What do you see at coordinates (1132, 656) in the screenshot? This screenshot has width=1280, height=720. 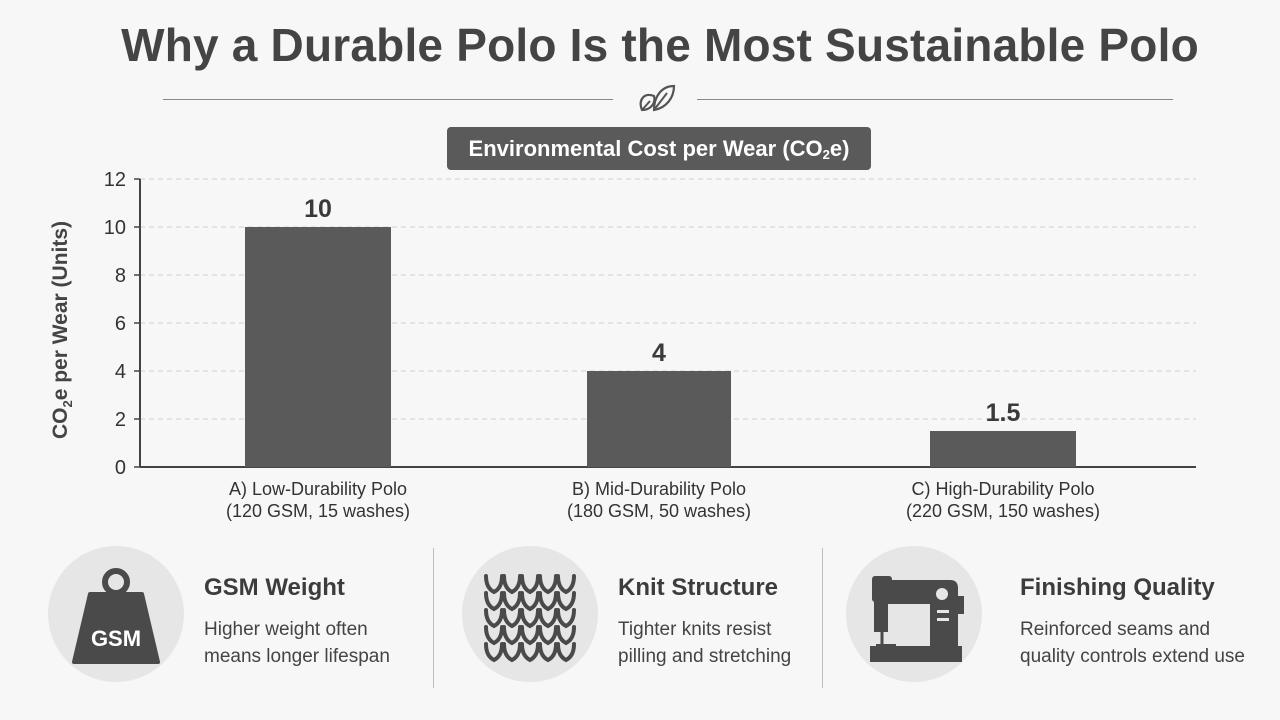 I see `feature-desc-line: quality controls extend use` at bounding box center [1132, 656].